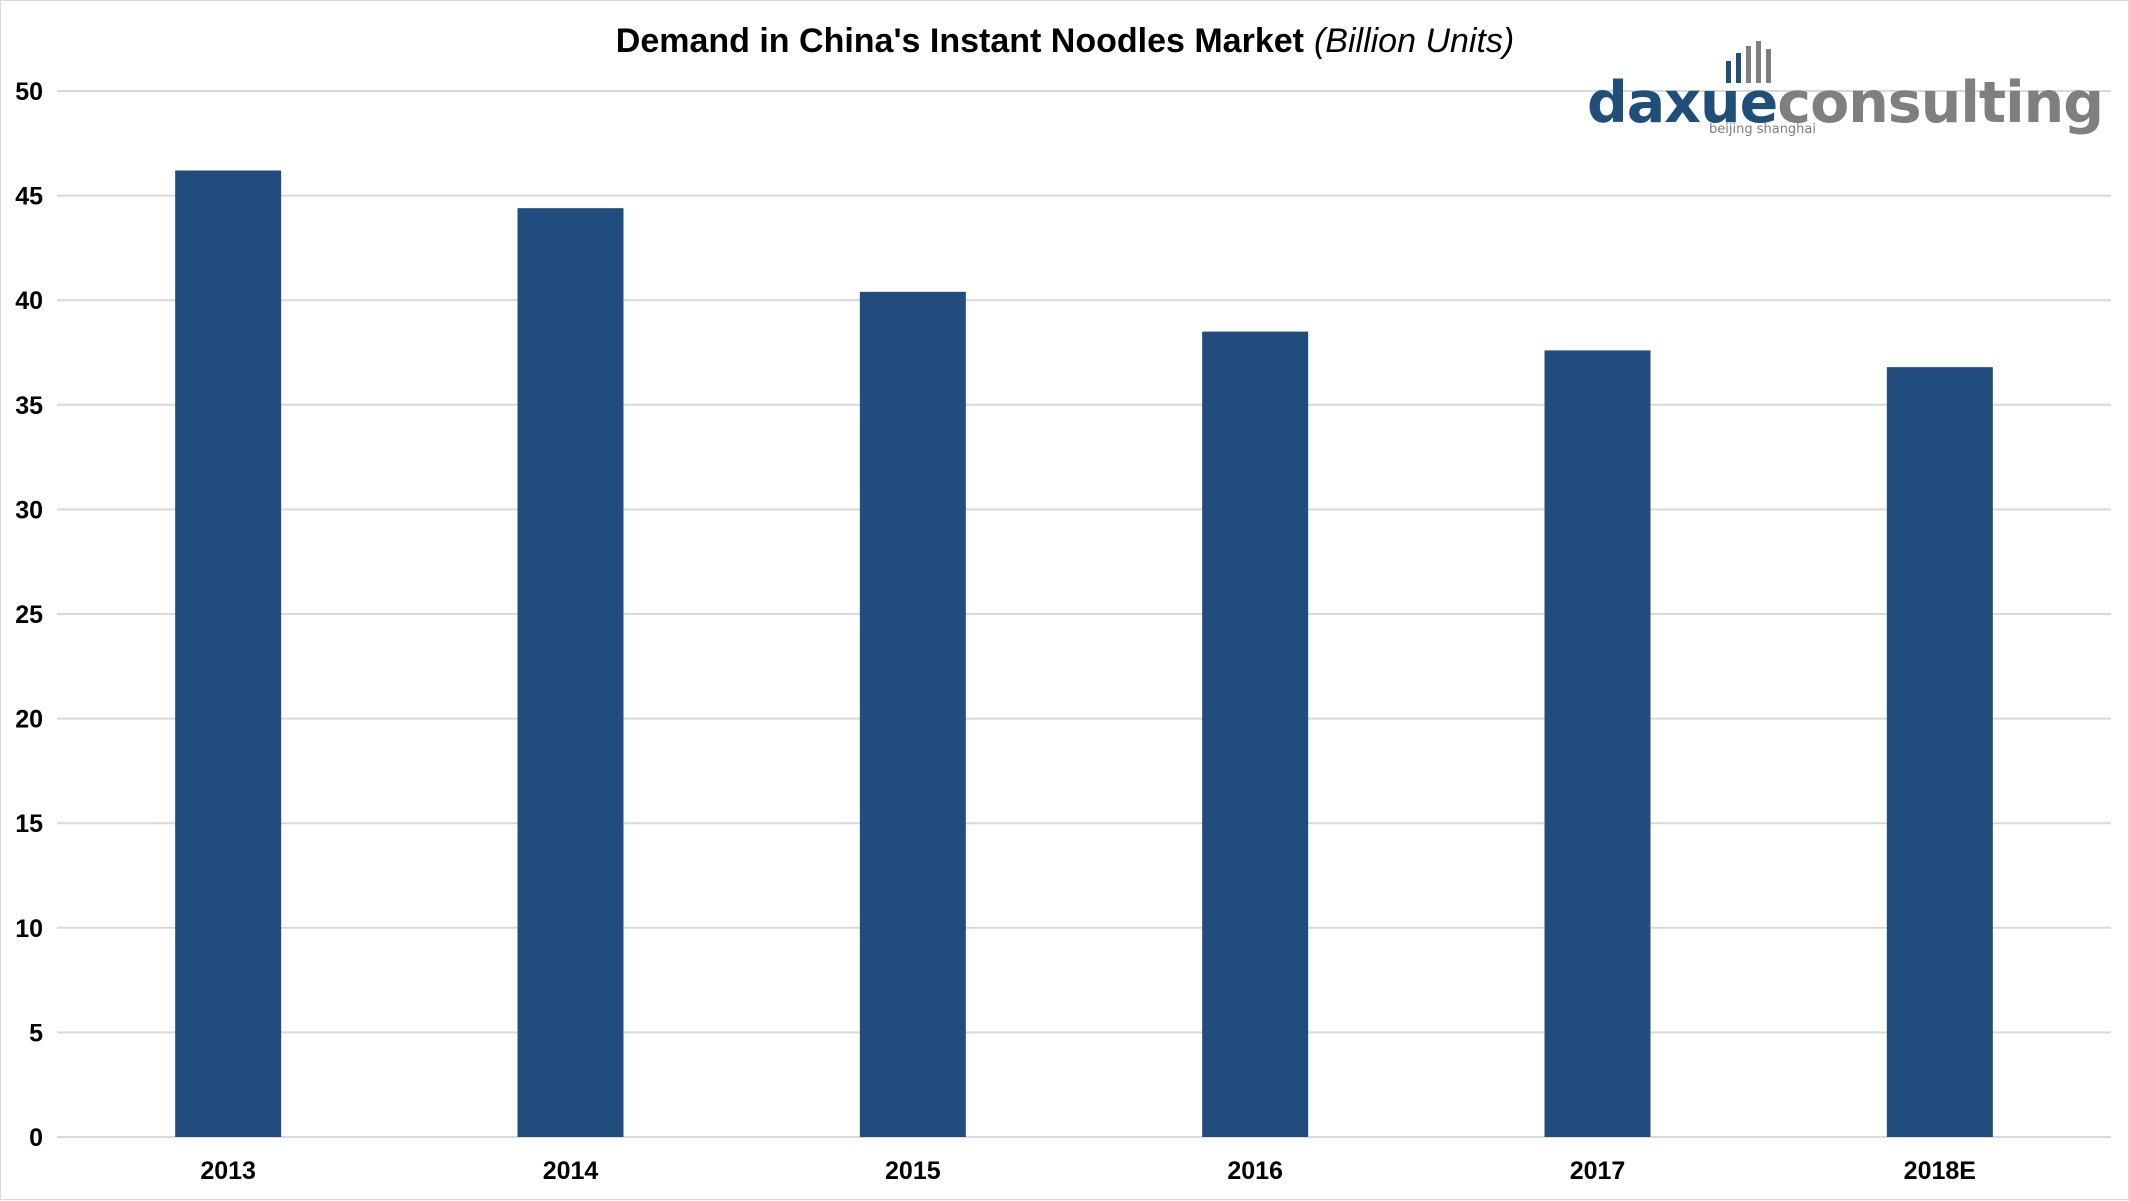 The image size is (2129, 1201). I want to click on y-tick-label: 5, so click(36, 1033).